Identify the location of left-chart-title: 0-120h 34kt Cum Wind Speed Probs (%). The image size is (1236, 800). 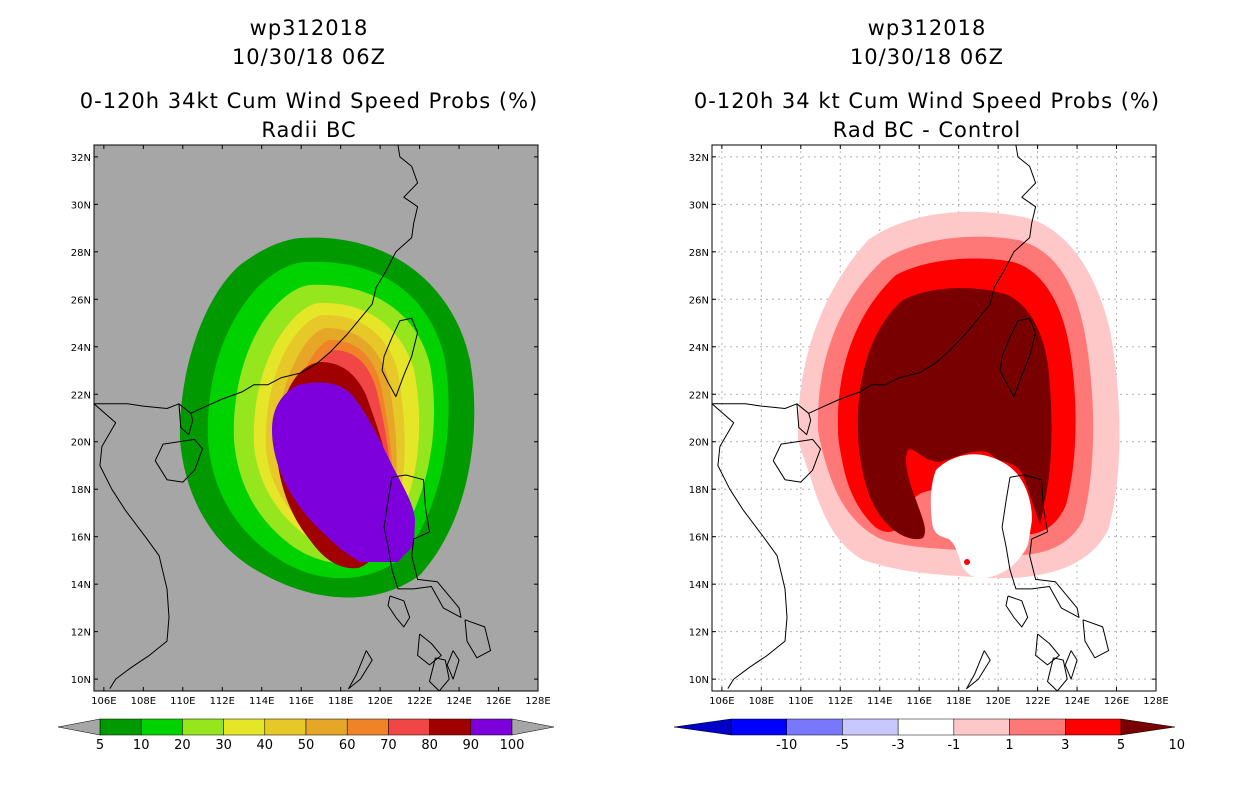
(309, 101).